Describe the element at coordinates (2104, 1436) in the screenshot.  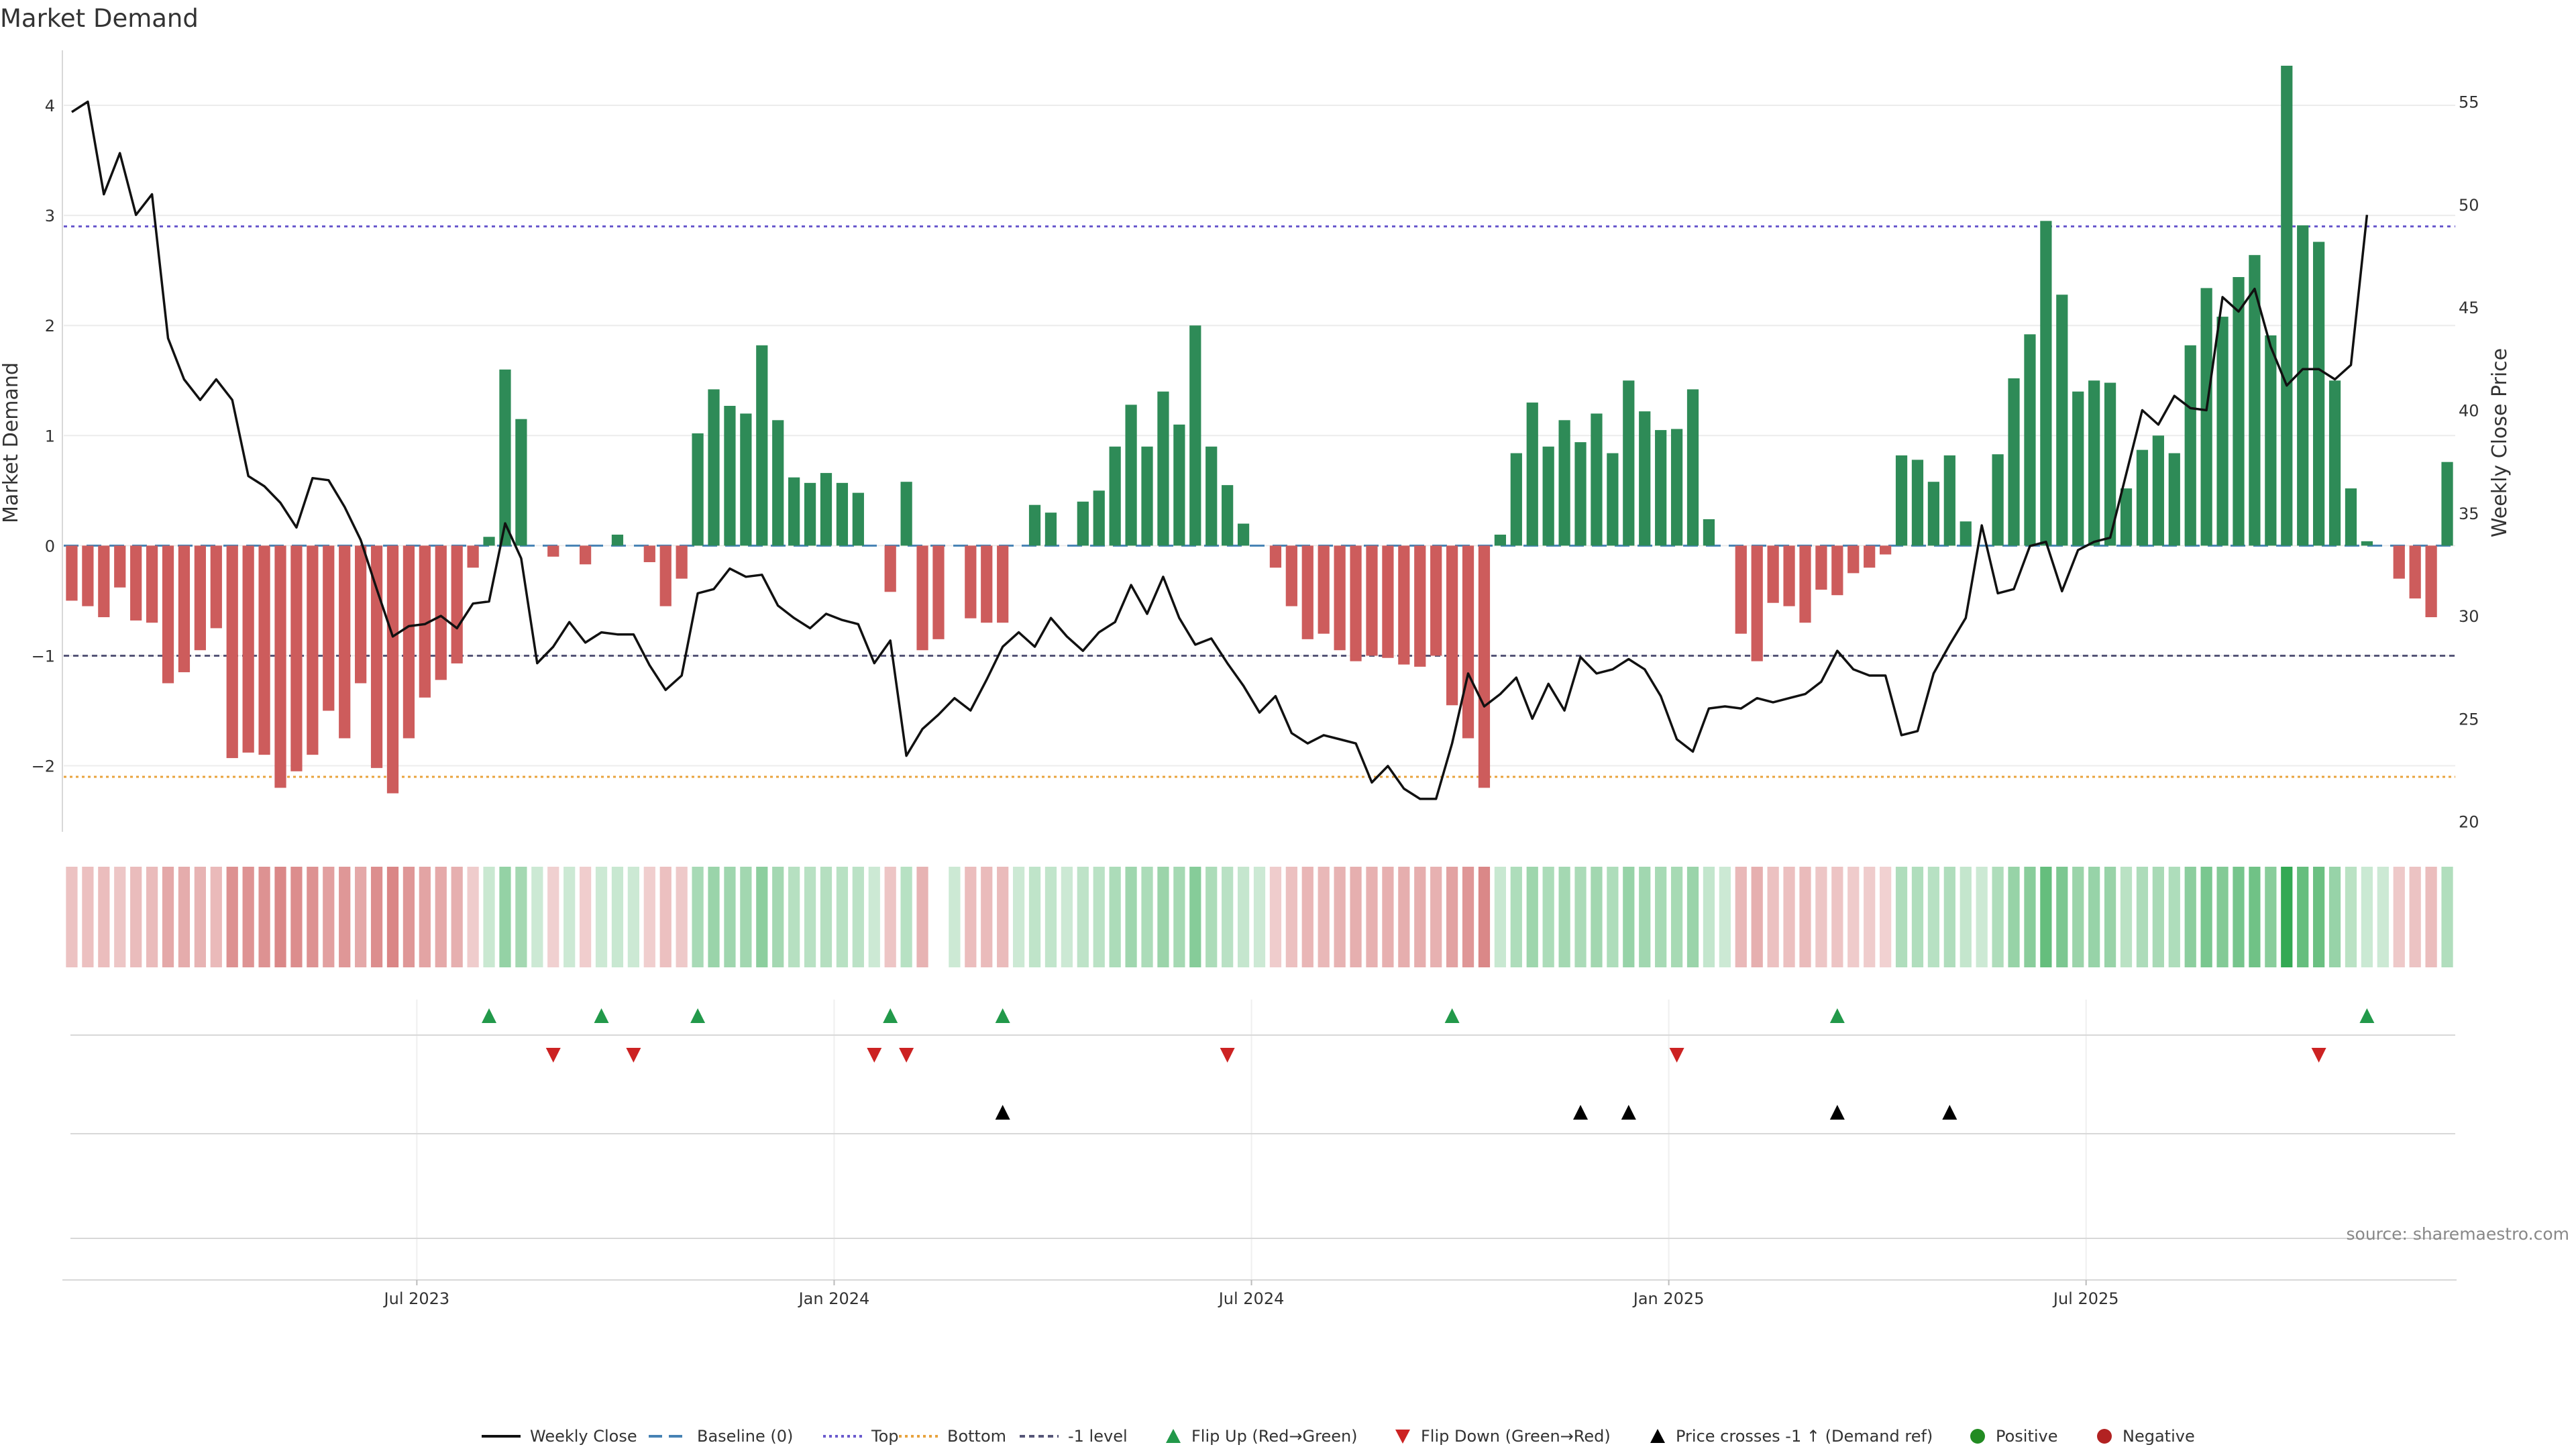
I see `legend-swatch-negative` at that location.